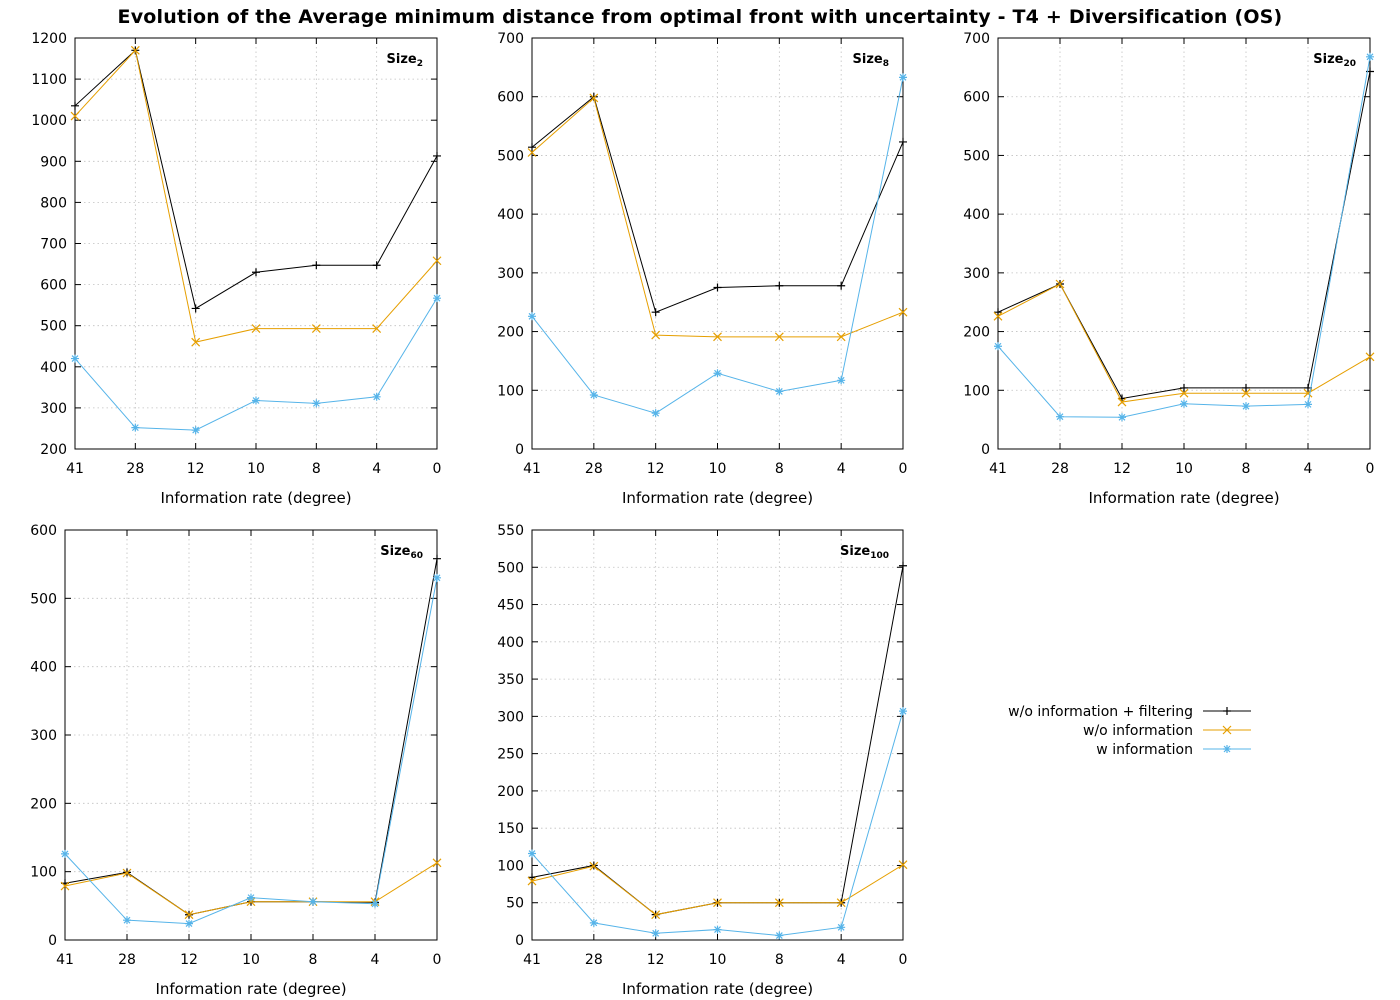 This screenshot has height=1000, width=1400. Describe the element at coordinates (53, 286) in the screenshot. I see `y-tick-label: 600` at that location.